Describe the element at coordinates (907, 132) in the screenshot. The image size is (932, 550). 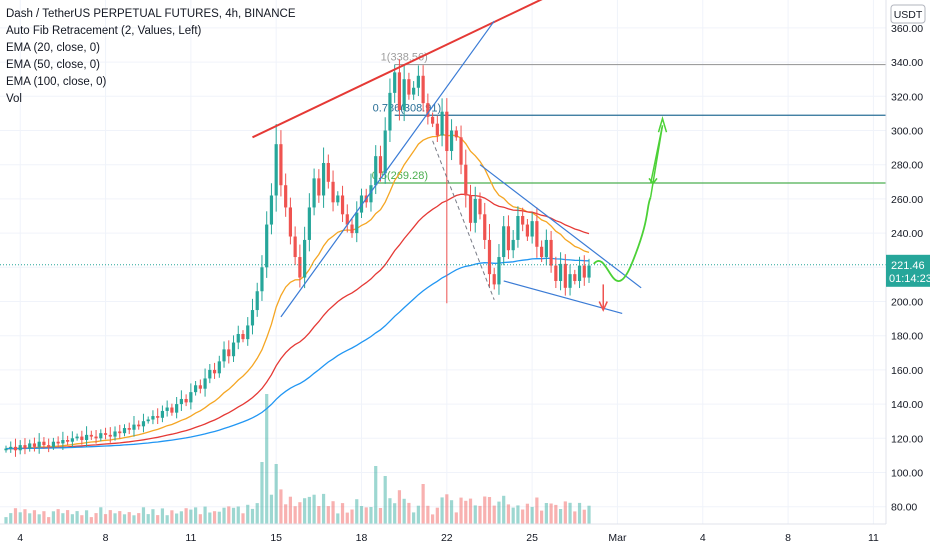
I see `price-tick-label: 300.00` at that location.